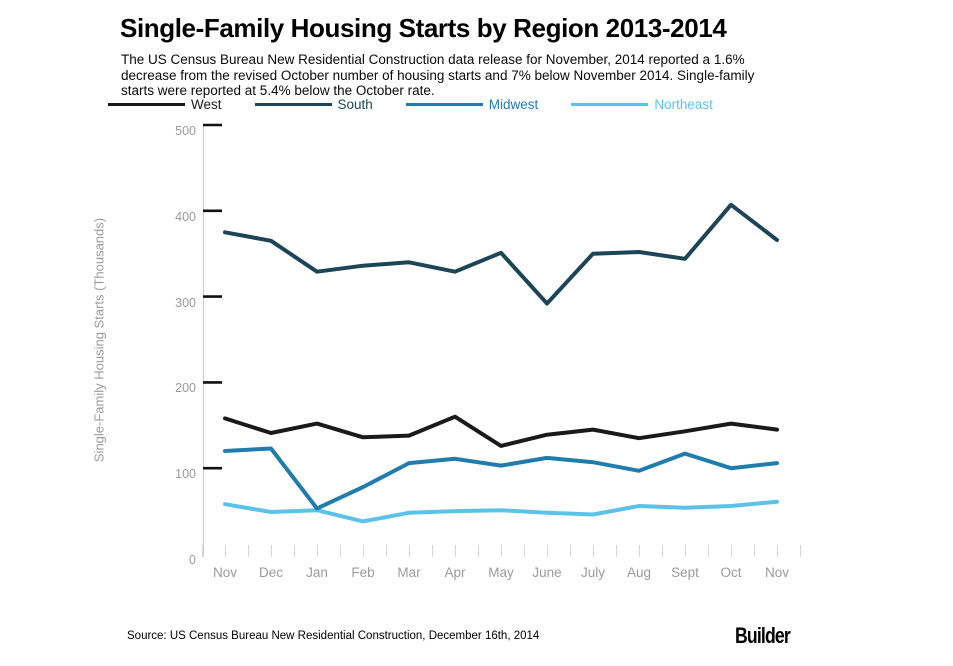  I want to click on legend-item-northeast: Northeast, so click(642, 104).